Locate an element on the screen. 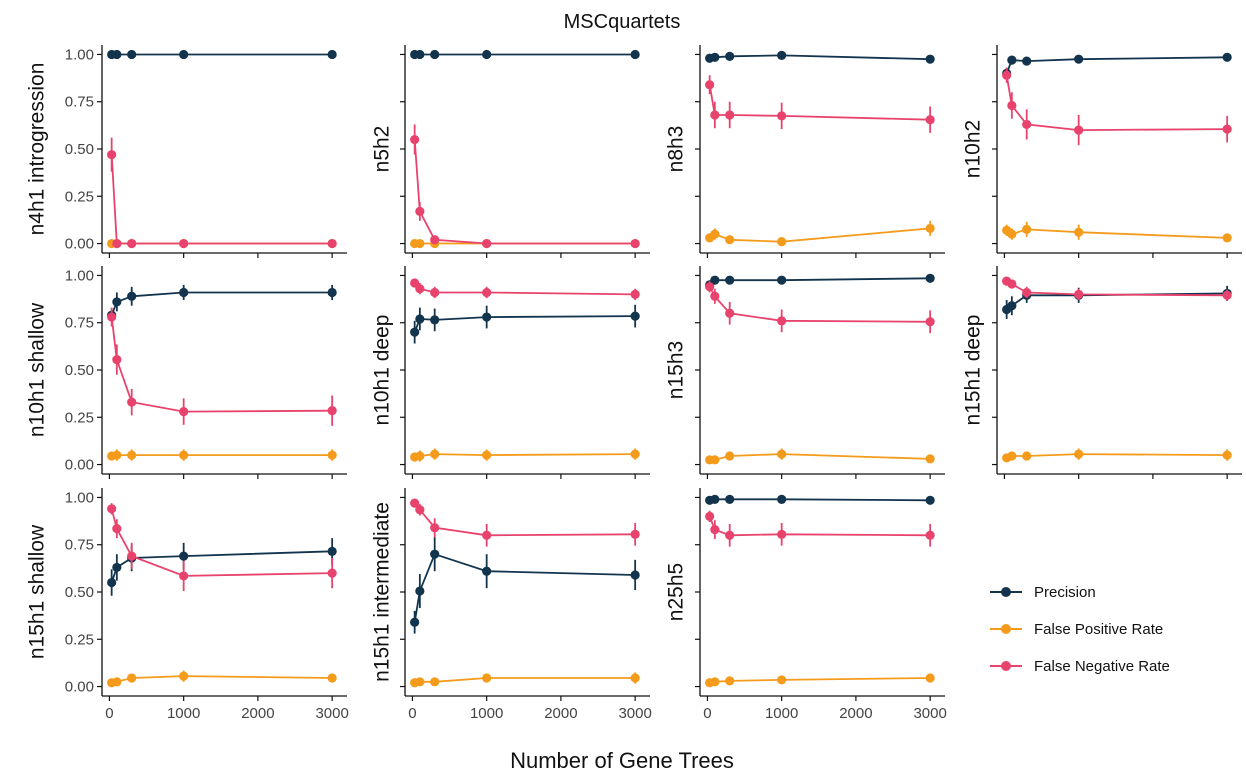  legend-label: Precision is located at coordinates (1065, 592).